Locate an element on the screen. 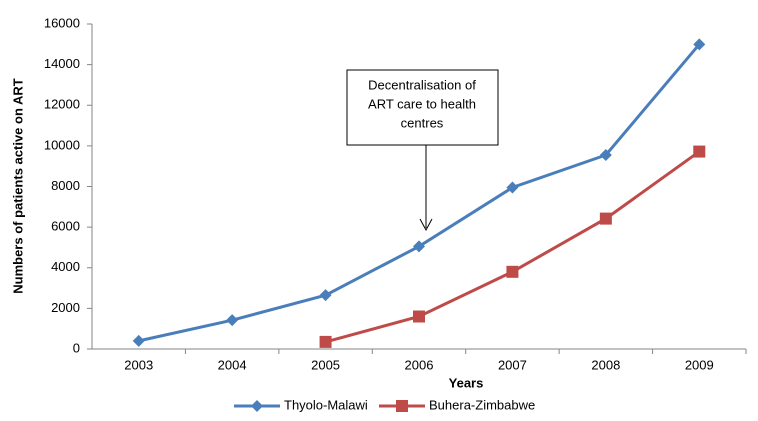  y-tick-label: 2000 is located at coordinates (65, 307).